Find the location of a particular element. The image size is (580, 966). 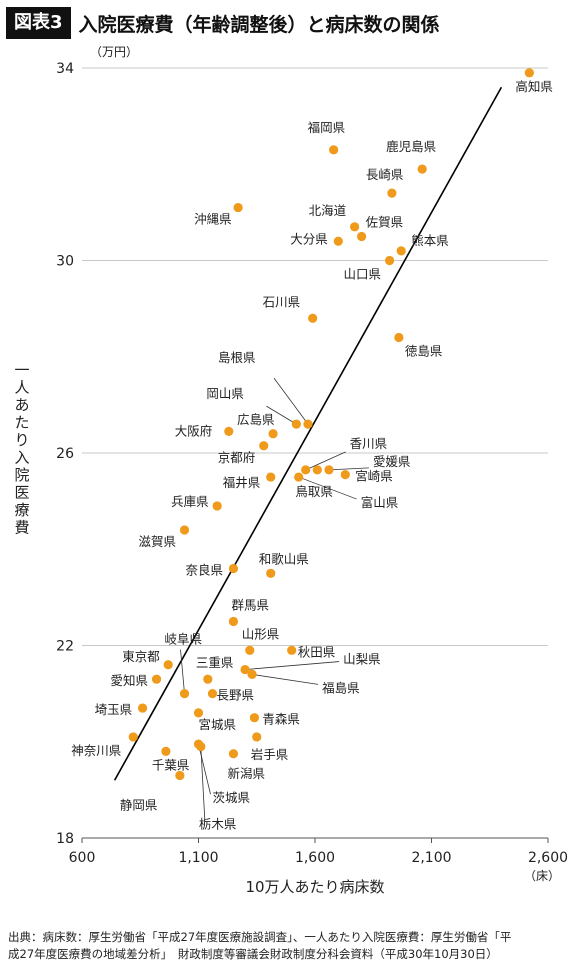

point-label: 和歌山県 is located at coordinates (284, 558).